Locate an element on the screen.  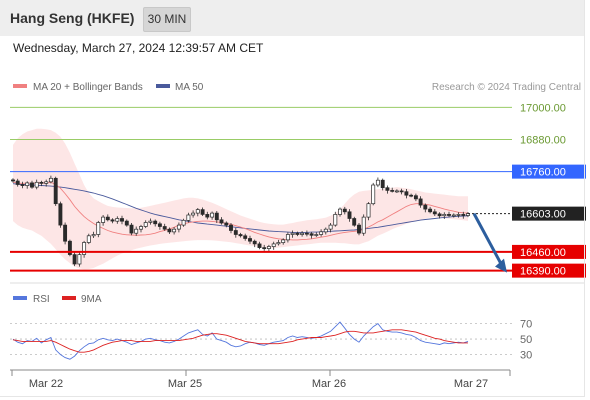
ma9-legend-swatch is located at coordinates (69, 298).